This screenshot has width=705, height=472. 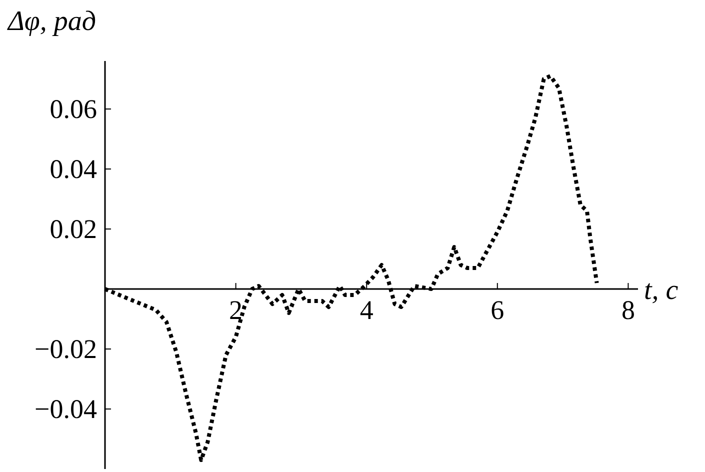 I want to click on x-axis-title: t, с, so click(x=661, y=290).